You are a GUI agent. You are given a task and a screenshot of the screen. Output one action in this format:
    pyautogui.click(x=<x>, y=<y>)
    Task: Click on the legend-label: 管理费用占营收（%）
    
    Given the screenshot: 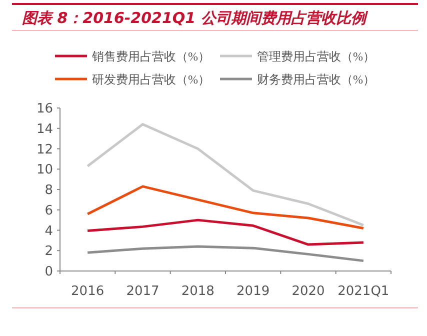 What is the action you would take?
    pyautogui.click(x=316, y=57)
    